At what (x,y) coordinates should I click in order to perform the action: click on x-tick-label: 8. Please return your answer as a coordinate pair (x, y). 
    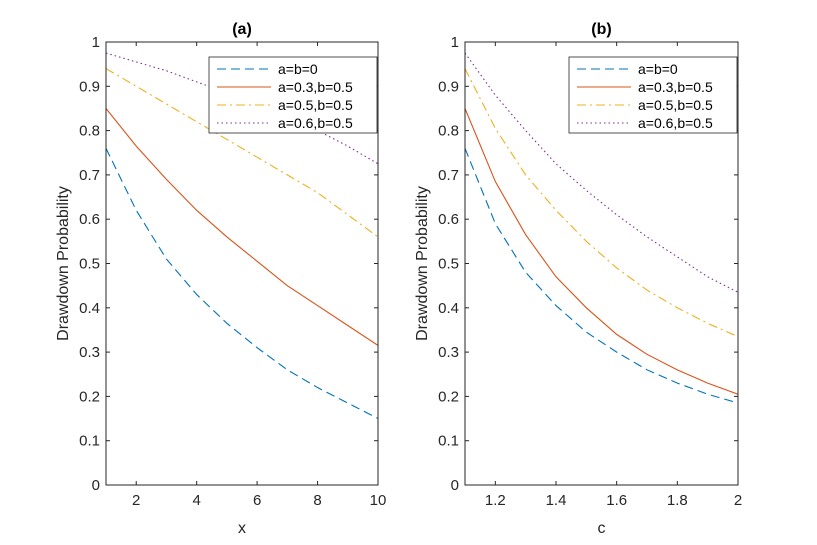
    Looking at the image, I should click on (317, 500).